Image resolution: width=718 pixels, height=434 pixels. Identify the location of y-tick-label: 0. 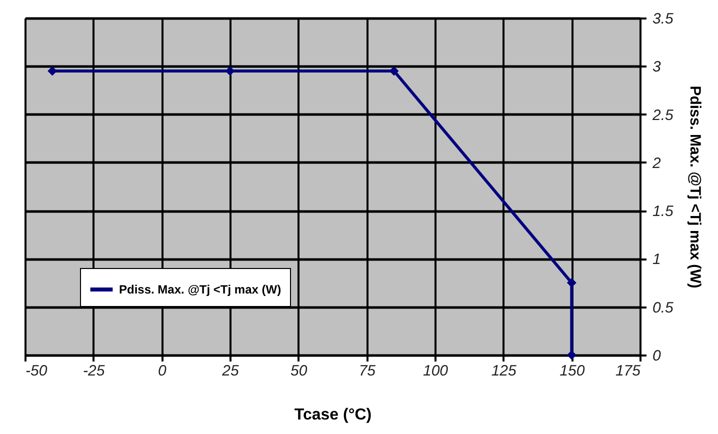
(657, 356).